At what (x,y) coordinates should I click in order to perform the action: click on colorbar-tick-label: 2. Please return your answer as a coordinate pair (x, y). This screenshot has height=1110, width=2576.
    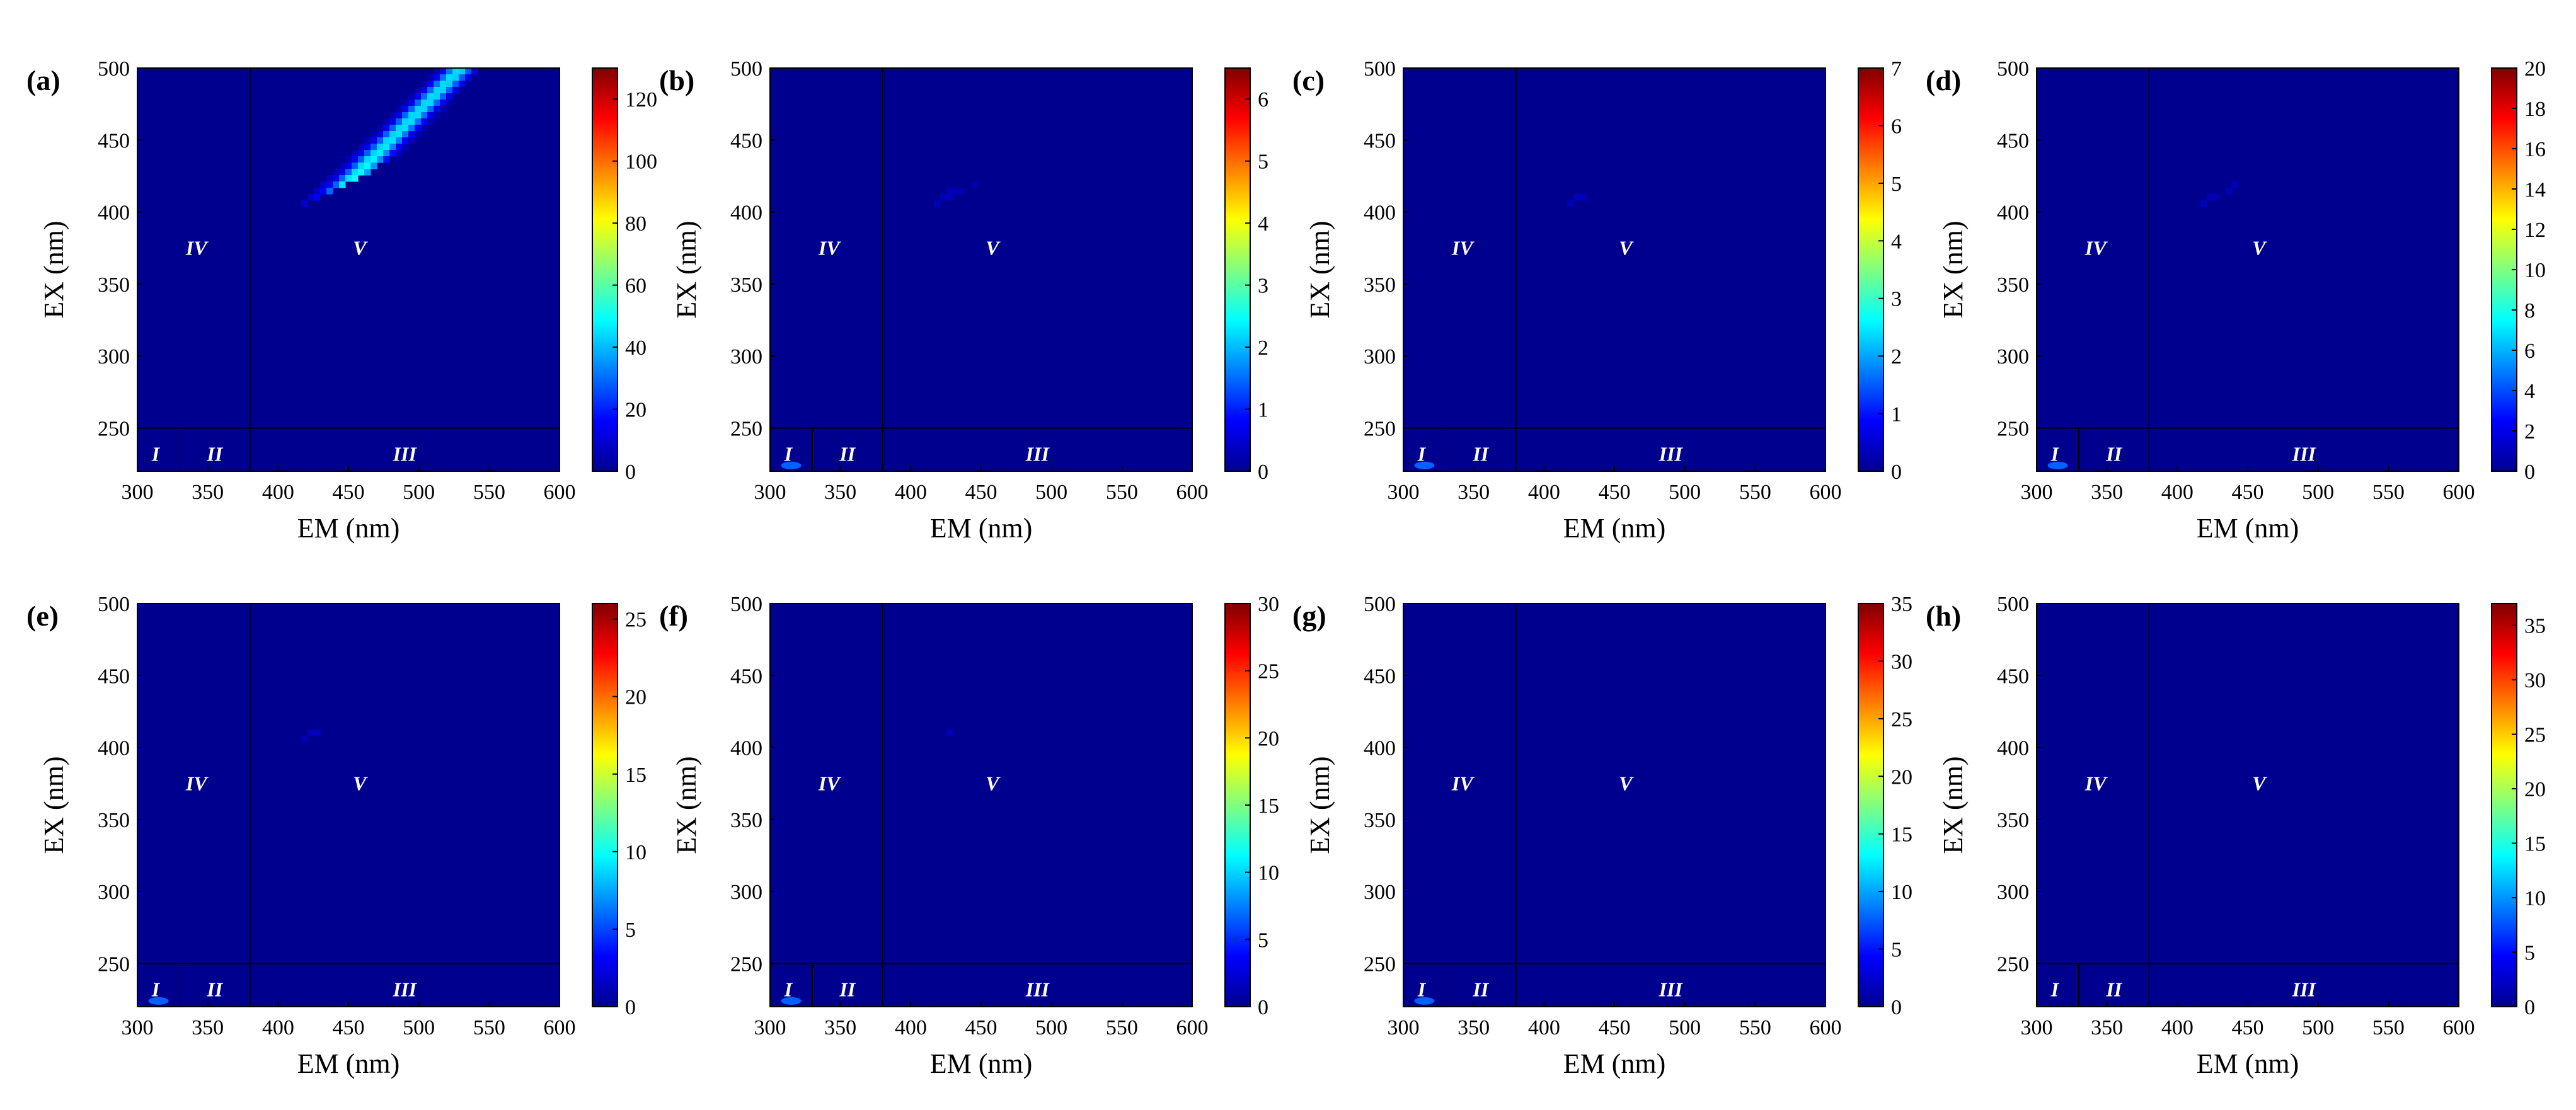
    Looking at the image, I should click on (1263, 348).